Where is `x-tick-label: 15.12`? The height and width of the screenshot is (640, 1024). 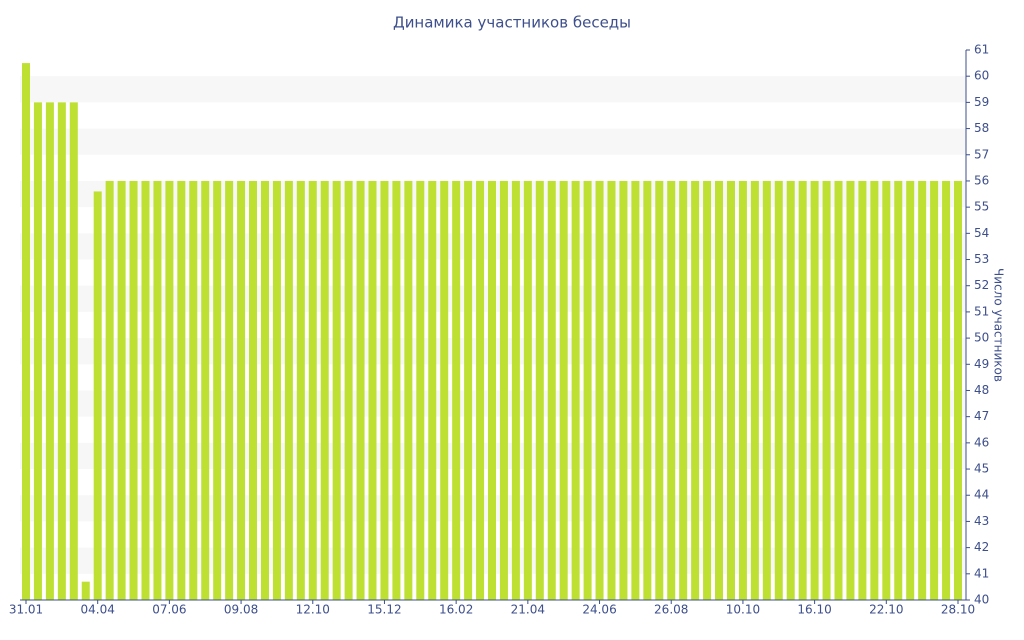
x-tick-label: 15.12 is located at coordinates (384, 610).